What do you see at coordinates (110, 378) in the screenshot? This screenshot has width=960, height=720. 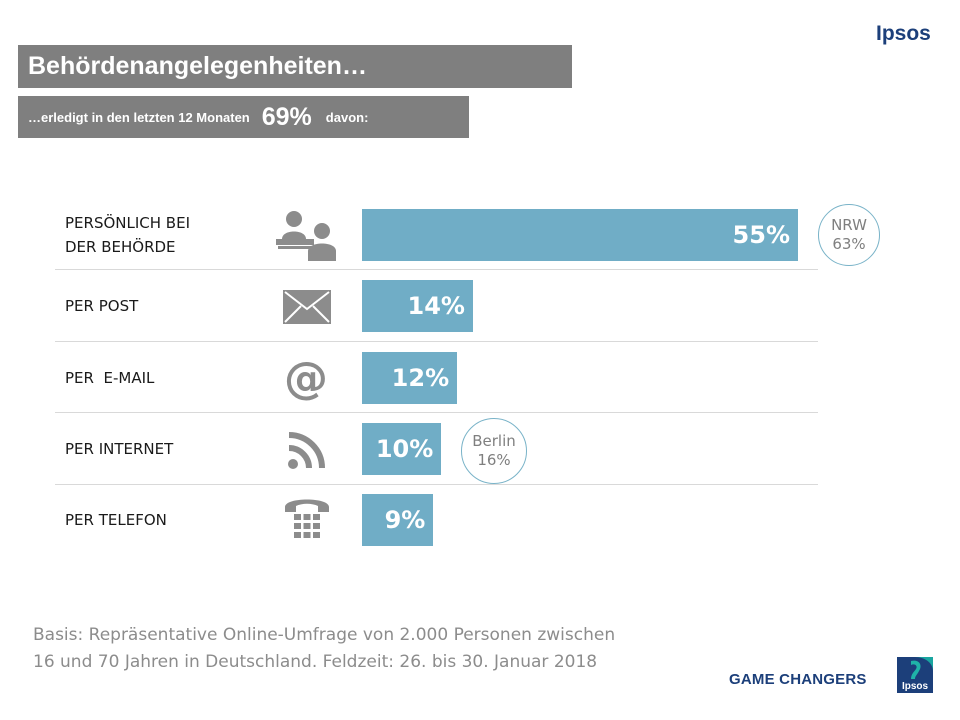 I see `category-label-line: PER E-MAIL` at bounding box center [110, 378].